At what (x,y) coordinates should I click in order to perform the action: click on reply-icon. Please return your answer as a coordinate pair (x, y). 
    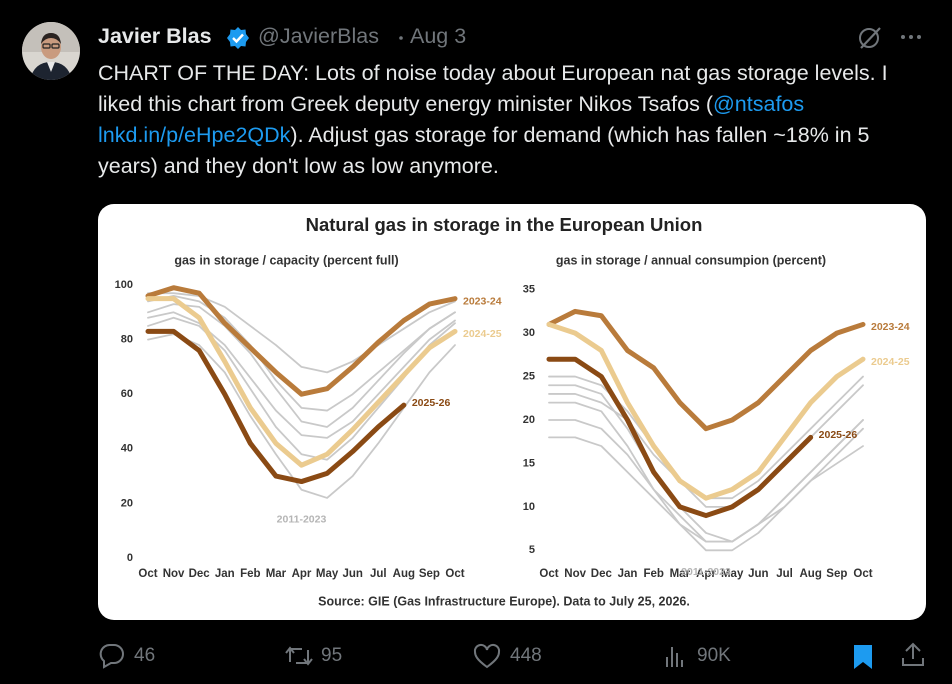
    Looking at the image, I should click on (112, 656).